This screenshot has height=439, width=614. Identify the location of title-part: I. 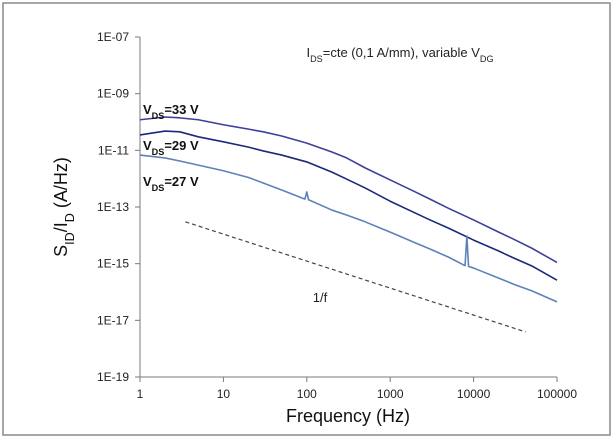
(308, 52).